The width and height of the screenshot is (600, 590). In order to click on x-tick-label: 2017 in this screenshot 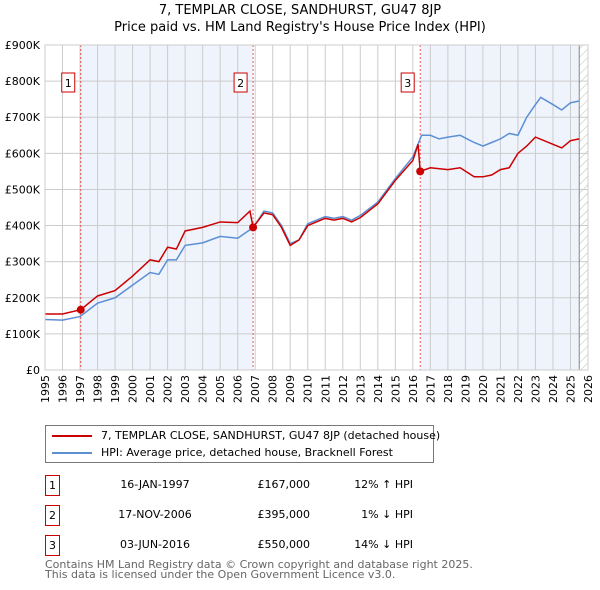, I will do `click(430, 389)`.